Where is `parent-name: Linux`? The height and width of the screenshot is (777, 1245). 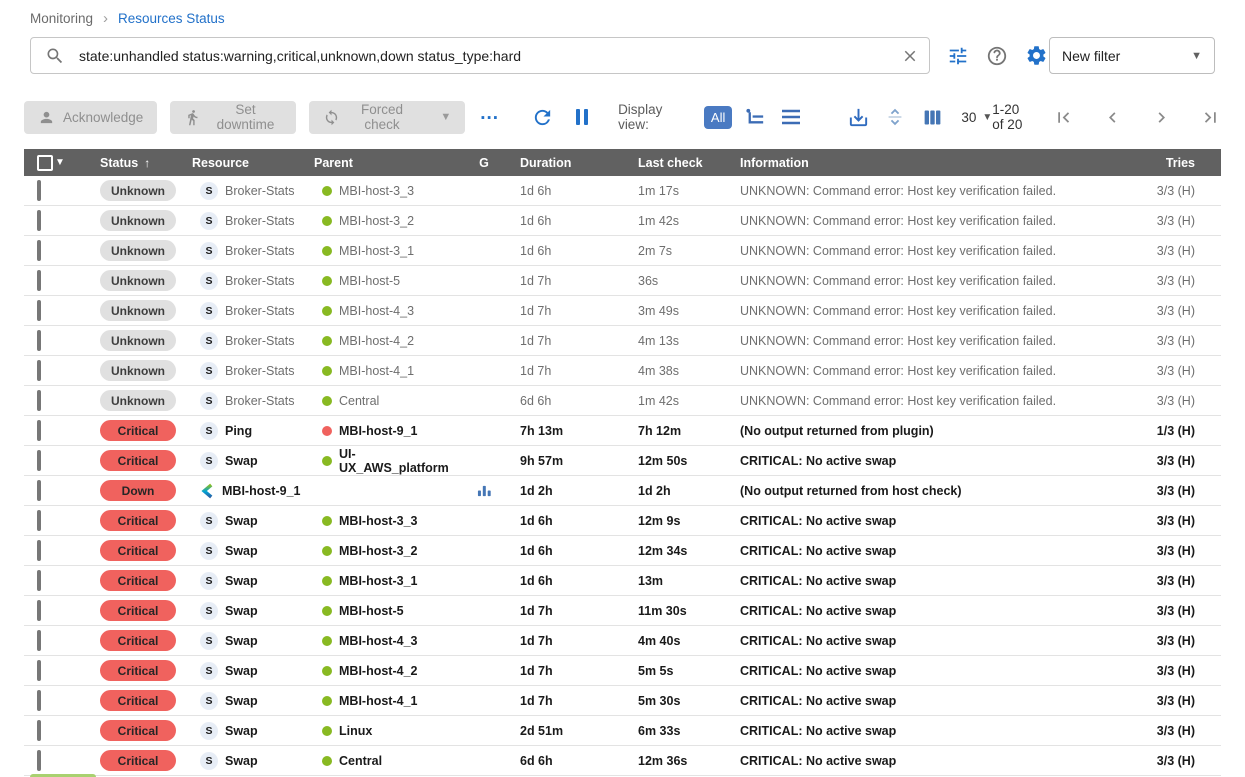
parent-name: Linux is located at coordinates (356, 730).